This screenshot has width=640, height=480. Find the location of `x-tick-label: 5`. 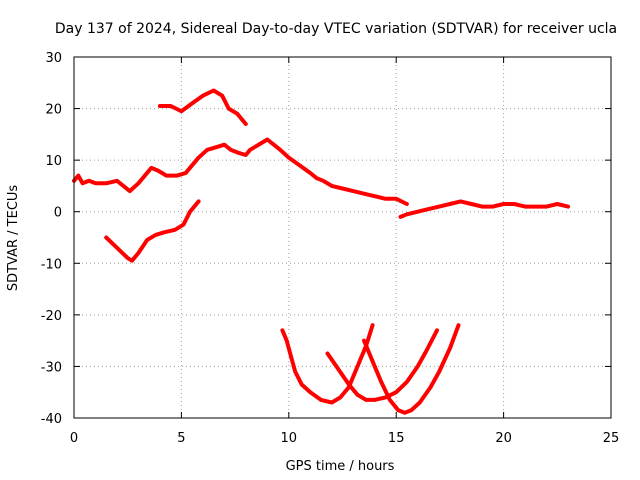

x-tick-label: 5 is located at coordinates (181, 438).